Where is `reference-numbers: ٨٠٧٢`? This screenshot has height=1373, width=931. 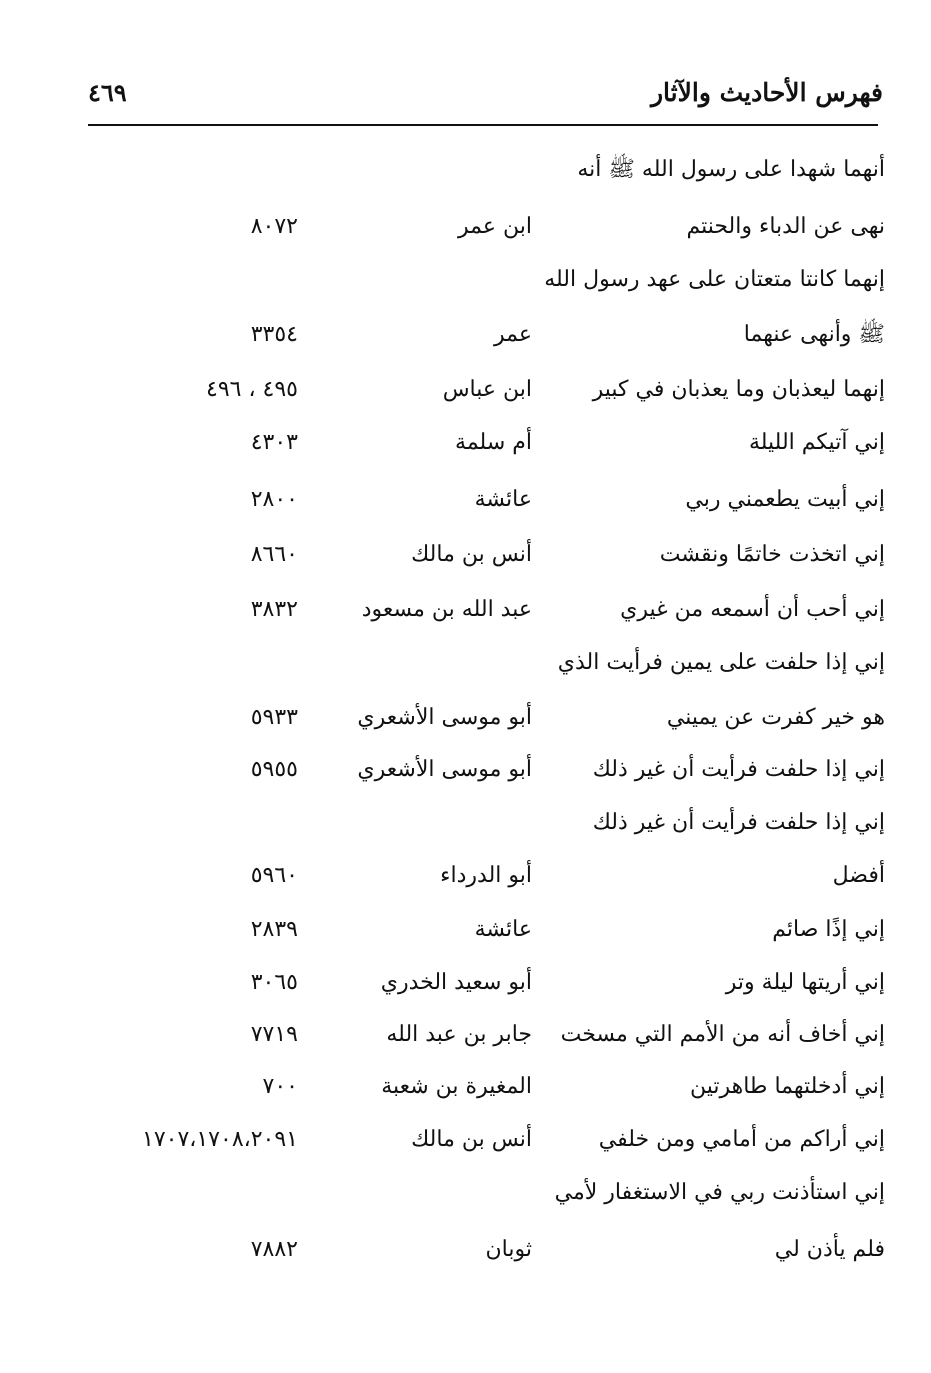 reference-numbers: ٨٠٧٢ is located at coordinates (274, 226).